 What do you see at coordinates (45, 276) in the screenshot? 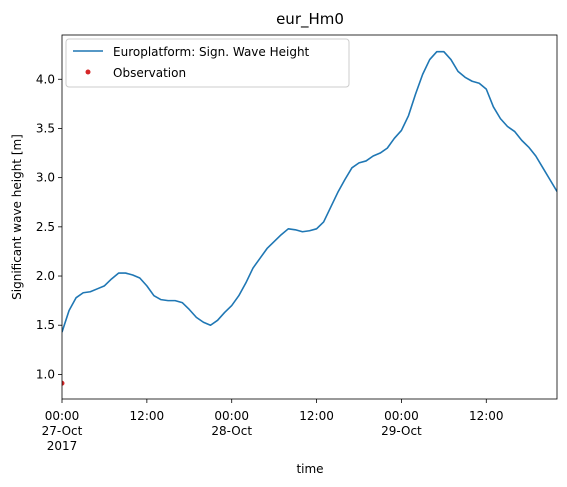
I see `y-tick-label: 2.0` at bounding box center [45, 276].